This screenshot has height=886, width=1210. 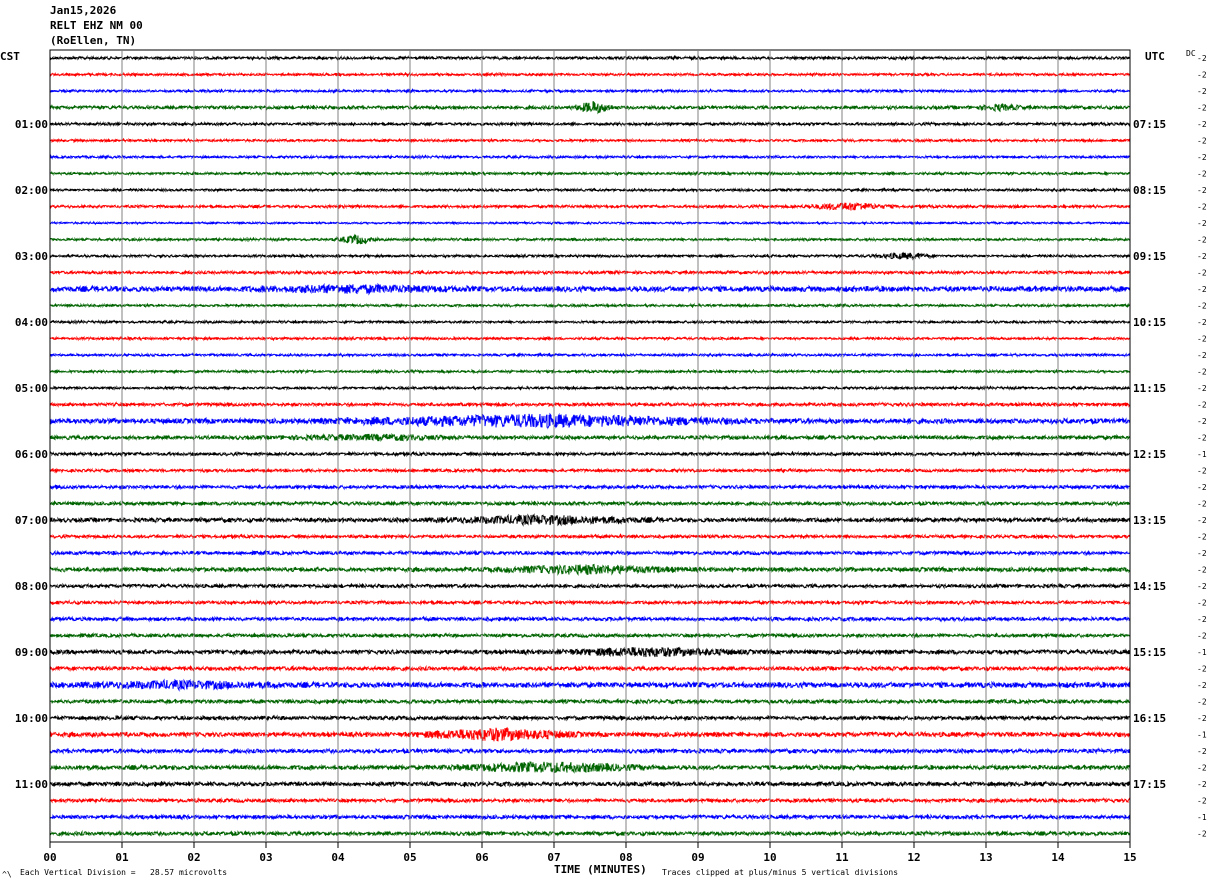 What do you see at coordinates (1191, 53) in the screenshot?
I see `dc-label: DC` at bounding box center [1191, 53].